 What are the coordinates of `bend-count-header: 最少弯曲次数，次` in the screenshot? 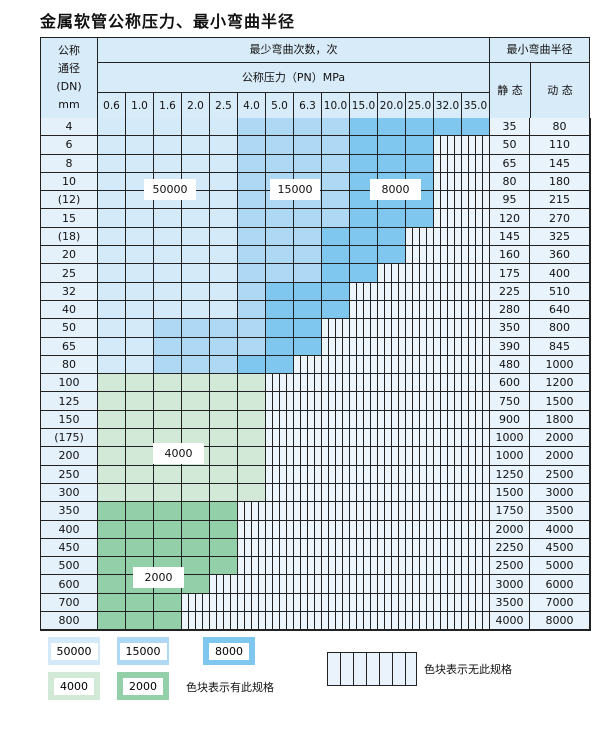 It's located at (293, 50).